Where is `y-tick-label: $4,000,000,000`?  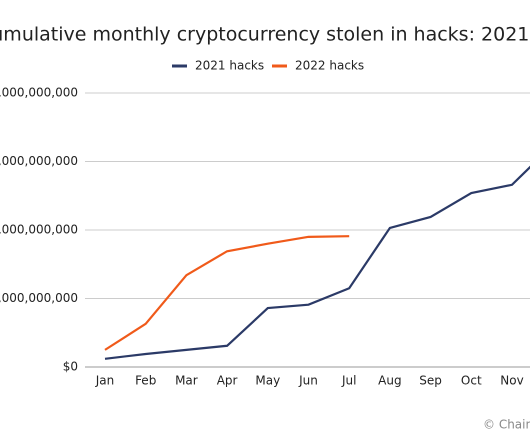 y-tick-label: $4,000,000,000 is located at coordinates (39, 93).